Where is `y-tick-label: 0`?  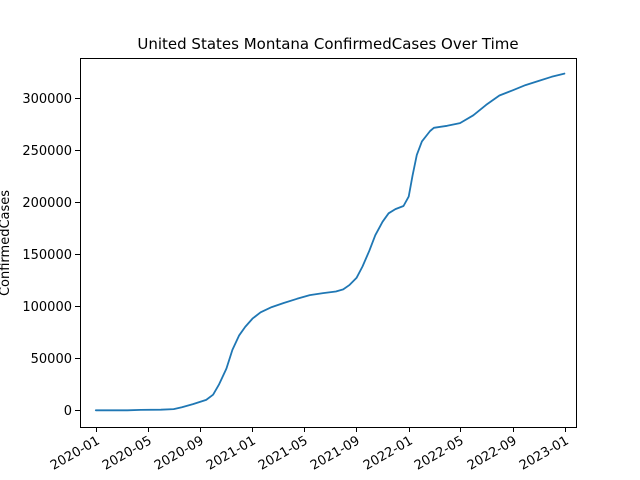
y-tick-label: 0 is located at coordinates (68, 411).